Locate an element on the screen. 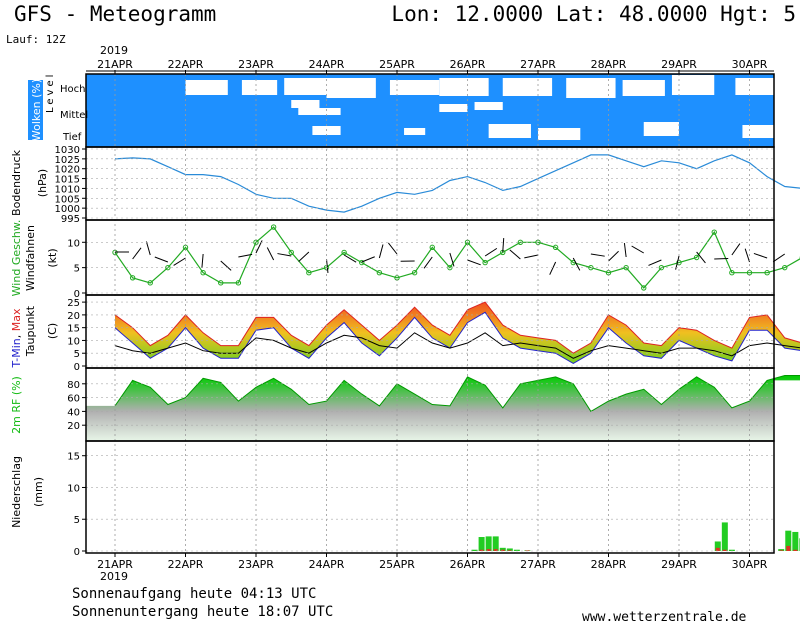 This screenshot has width=800, height=625. temp-ylabel-max: Max is located at coordinates (16, 319).